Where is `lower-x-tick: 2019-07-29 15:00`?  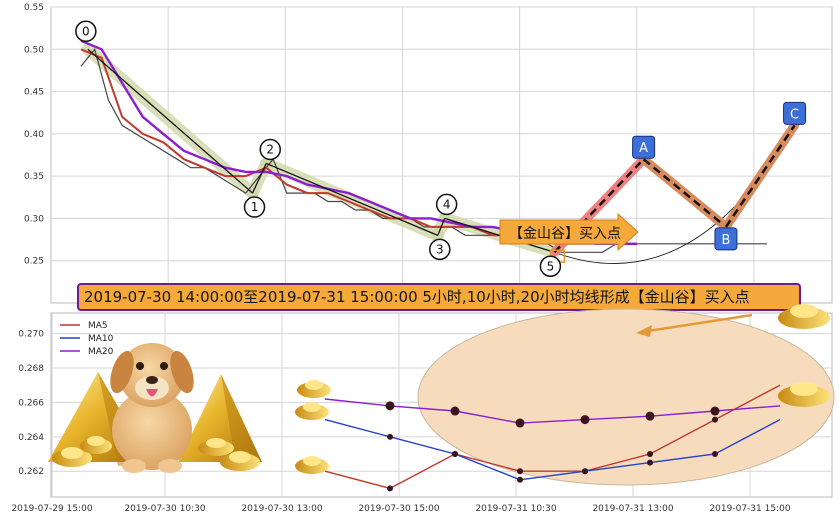 lower-x-tick: 2019-07-29 15:00 is located at coordinates (51, 509).